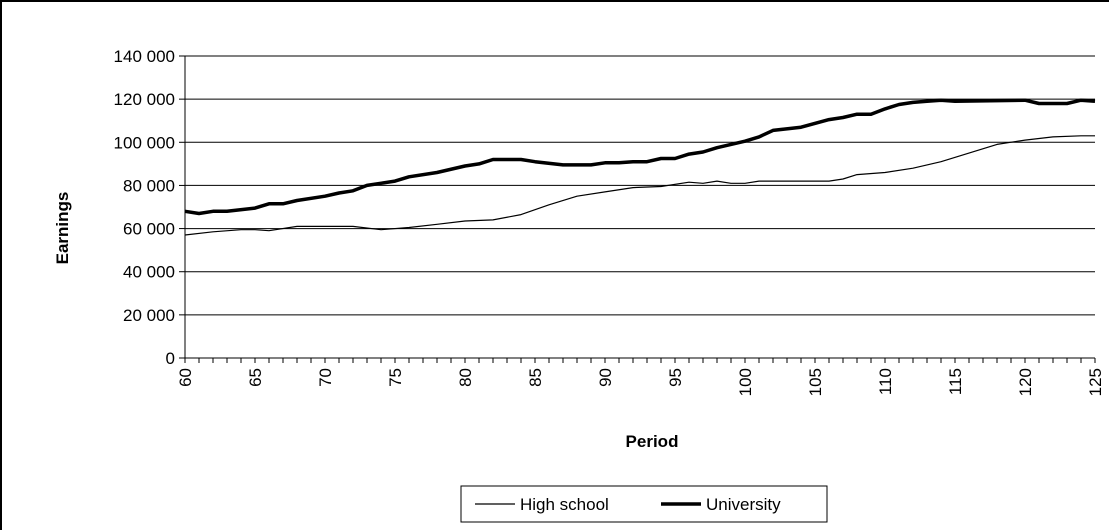  What do you see at coordinates (325, 377) in the screenshot?
I see `x-tick-label: 70` at bounding box center [325, 377].